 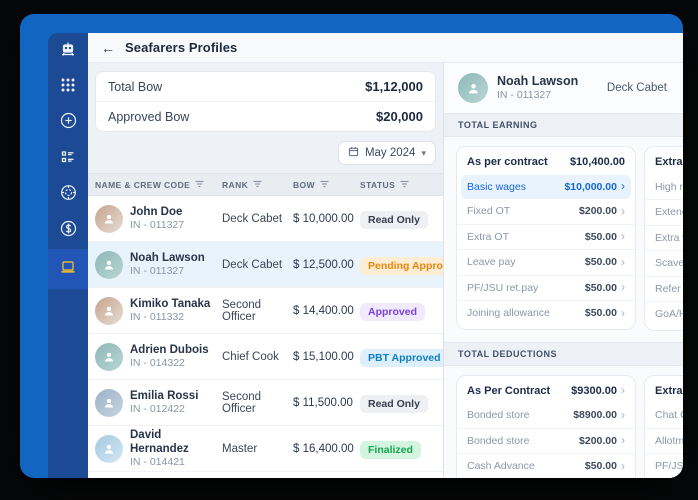 What do you see at coordinates (669, 237) in the screenshot?
I see `line-label: Extra wo` at bounding box center [669, 237].